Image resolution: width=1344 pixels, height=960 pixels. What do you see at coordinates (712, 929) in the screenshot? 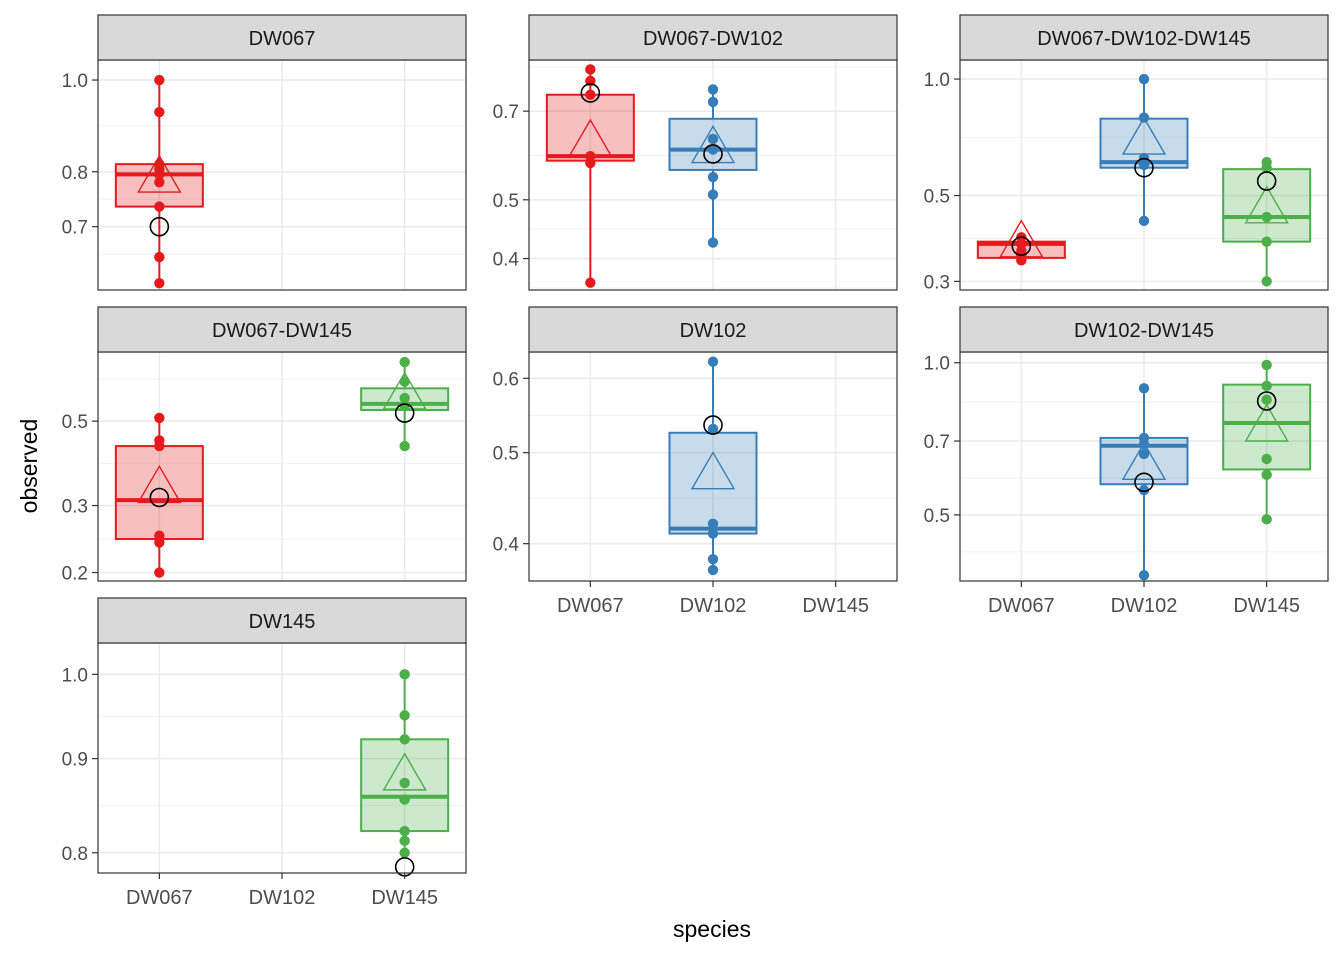
I see `x-axis-title: species` at bounding box center [712, 929].